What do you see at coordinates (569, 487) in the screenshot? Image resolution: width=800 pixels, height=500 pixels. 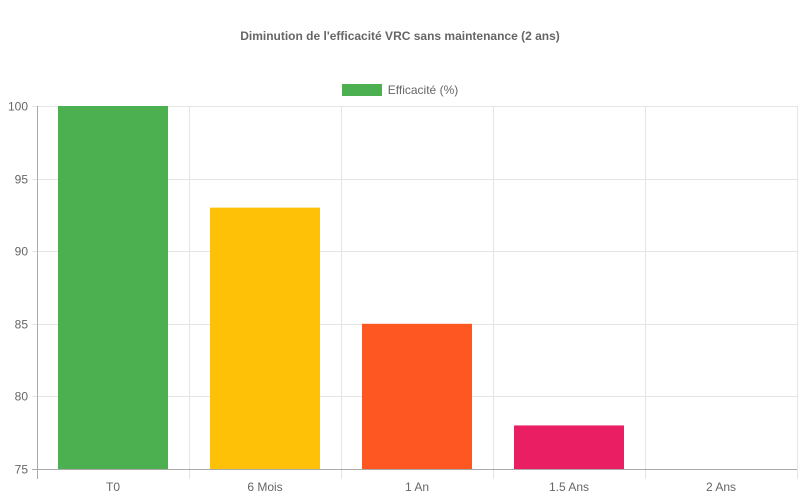 I see `x-tick-label: 1.5 Ans` at bounding box center [569, 487].